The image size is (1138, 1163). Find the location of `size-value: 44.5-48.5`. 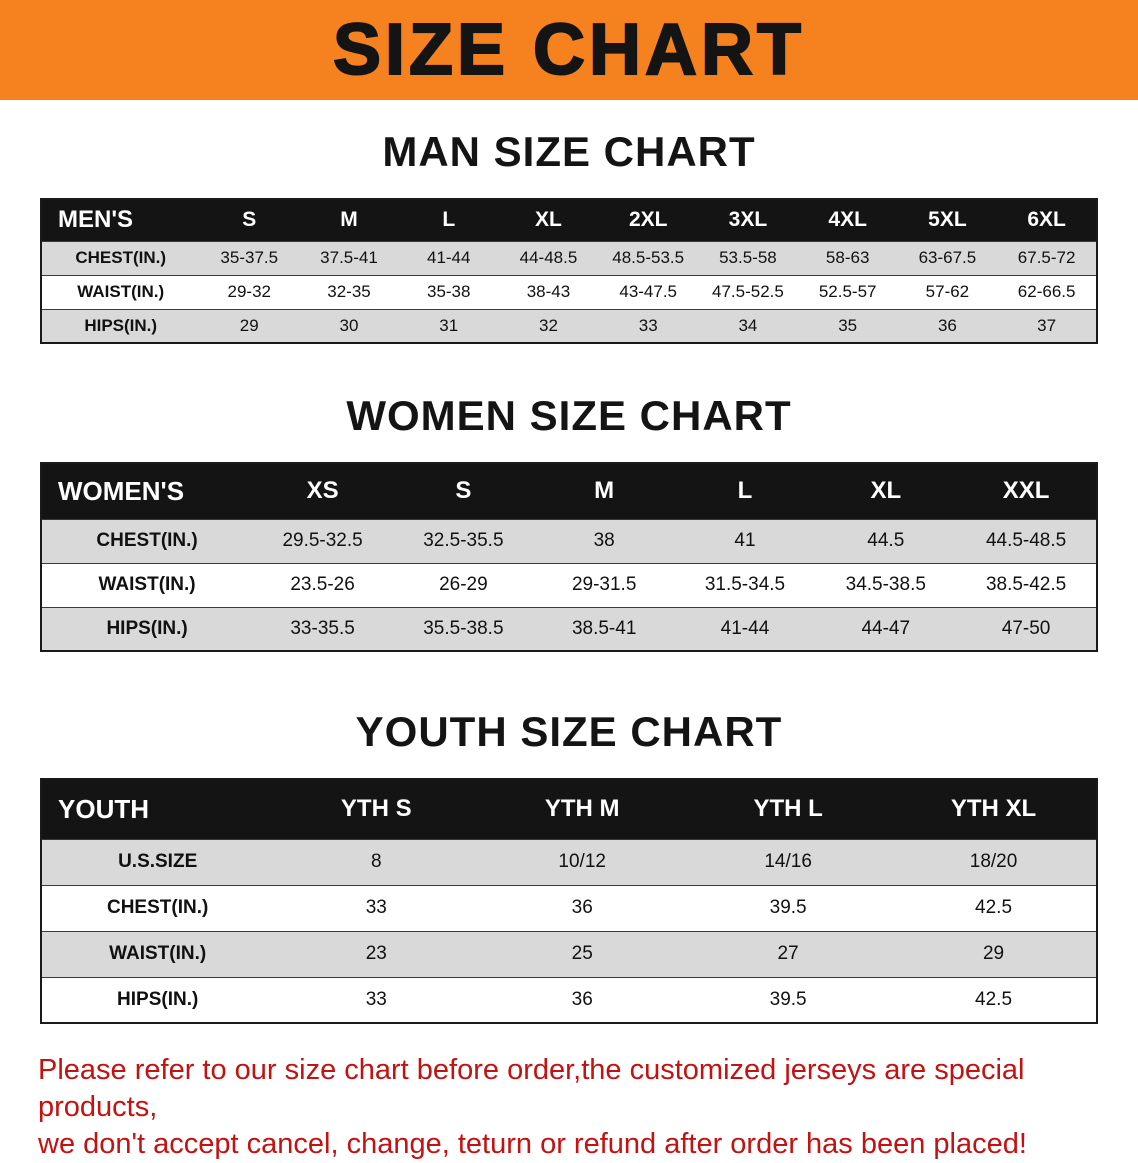

size-value: 44.5-48.5 is located at coordinates (1026, 540).